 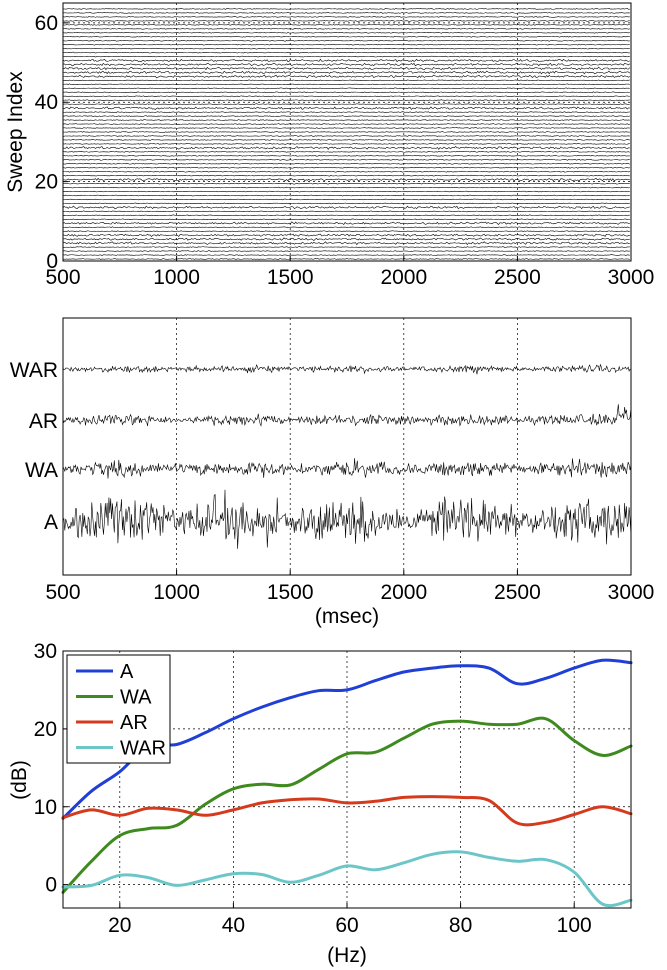 I want to click on spectra-y-tick-label: 20, so click(x=45, y=729).